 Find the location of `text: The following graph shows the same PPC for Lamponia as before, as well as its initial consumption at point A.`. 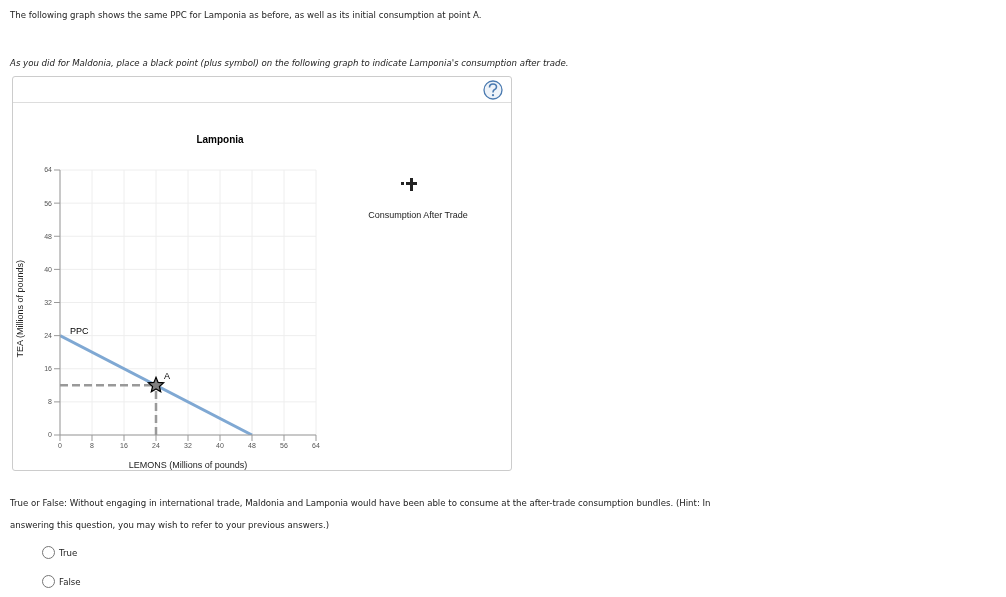

text: The following graph shows the same PPC for Lamponia as before, as well as its initial consumption at point A. is located at coordinates (246, 15).